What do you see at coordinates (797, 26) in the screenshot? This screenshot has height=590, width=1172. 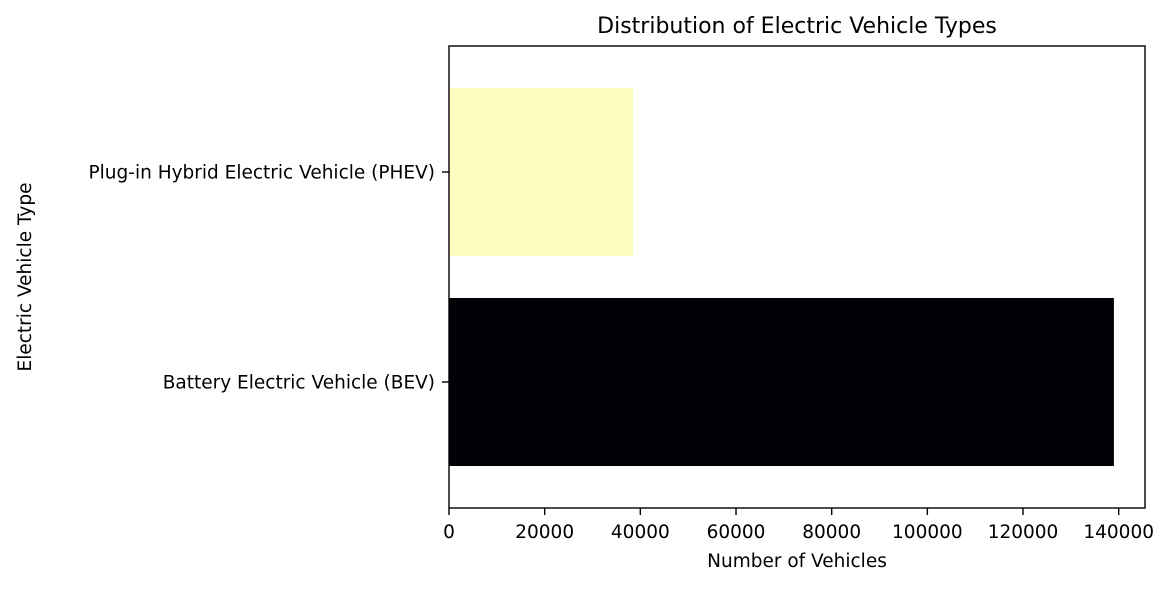 I see `chart-title: Distribution of Electric Vehicle Types` at bounding box center [797, 26].